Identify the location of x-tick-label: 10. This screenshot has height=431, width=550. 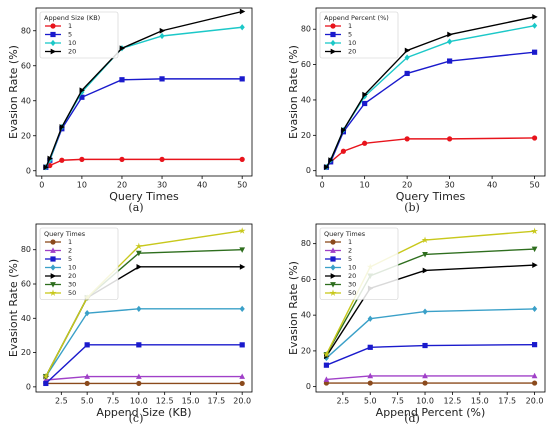
(82, 185).